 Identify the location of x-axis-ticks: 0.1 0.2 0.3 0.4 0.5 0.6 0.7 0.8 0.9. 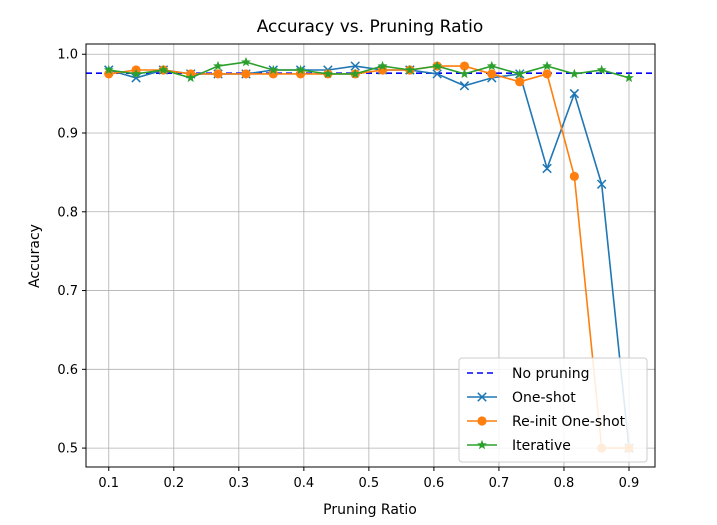
(368, 479).